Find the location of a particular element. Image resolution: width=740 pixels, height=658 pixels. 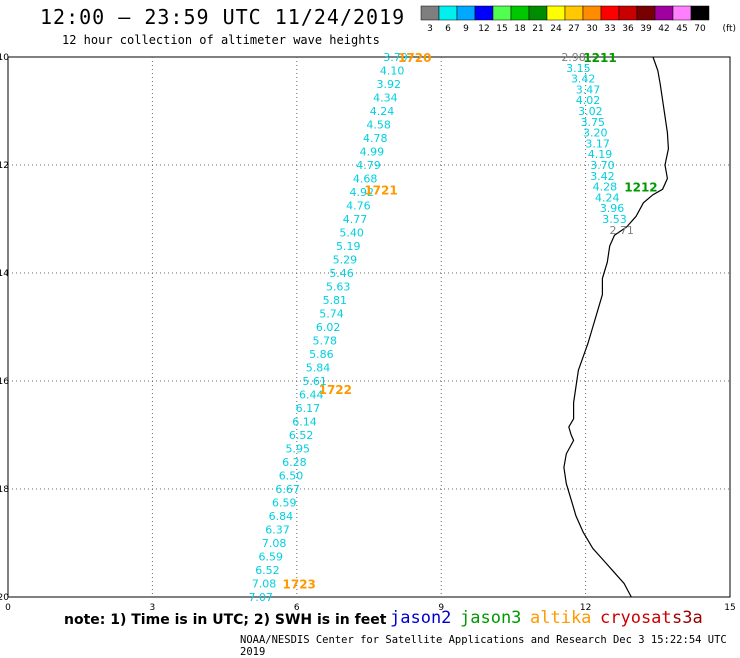

wave-height-point: 6.14 is located at coordinates (304, 422).